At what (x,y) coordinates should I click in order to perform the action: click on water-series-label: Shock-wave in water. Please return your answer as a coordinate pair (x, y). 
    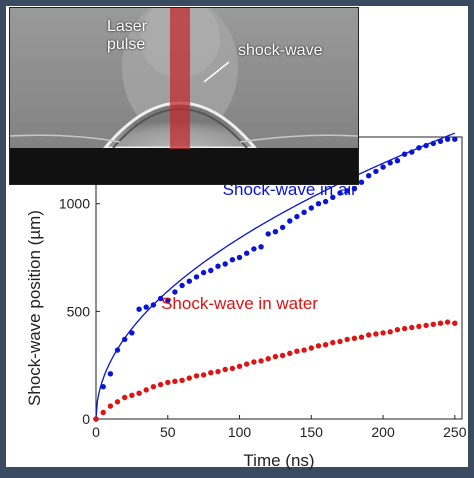
    Looking at the image, I should click on (239, 303).